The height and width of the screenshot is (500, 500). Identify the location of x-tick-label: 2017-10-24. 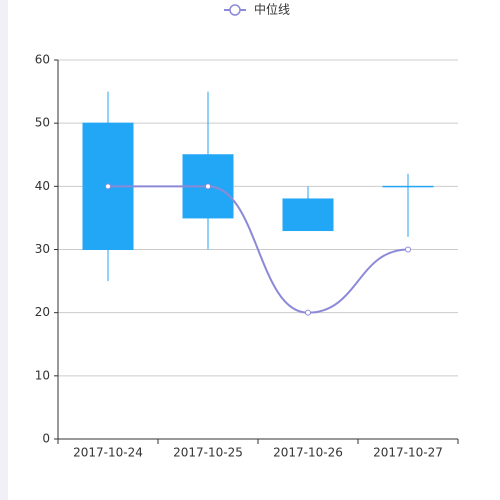
(108, 453).